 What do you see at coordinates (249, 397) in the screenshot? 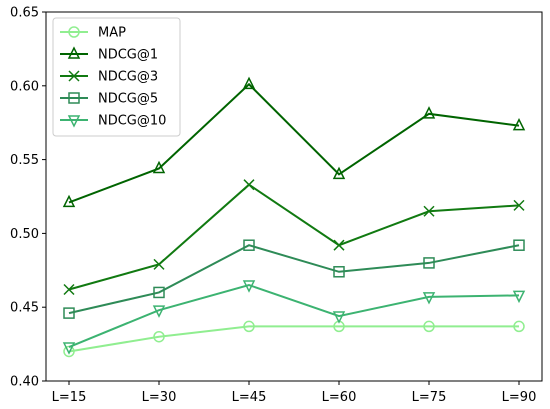
I see `x-tick-label: L=45` at bounding box center [249, 397].